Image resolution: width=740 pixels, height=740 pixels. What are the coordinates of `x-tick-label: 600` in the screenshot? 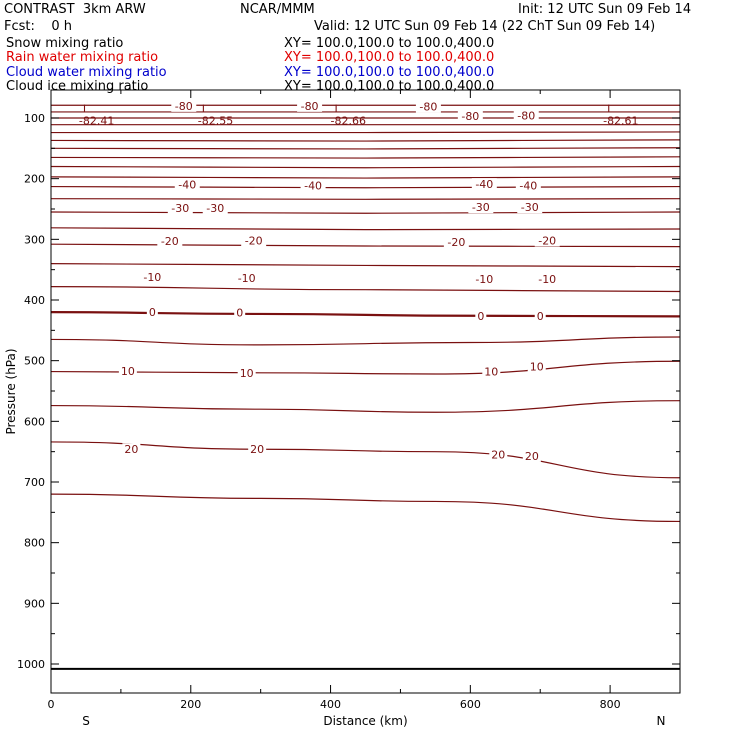 It's located at (470, 704).